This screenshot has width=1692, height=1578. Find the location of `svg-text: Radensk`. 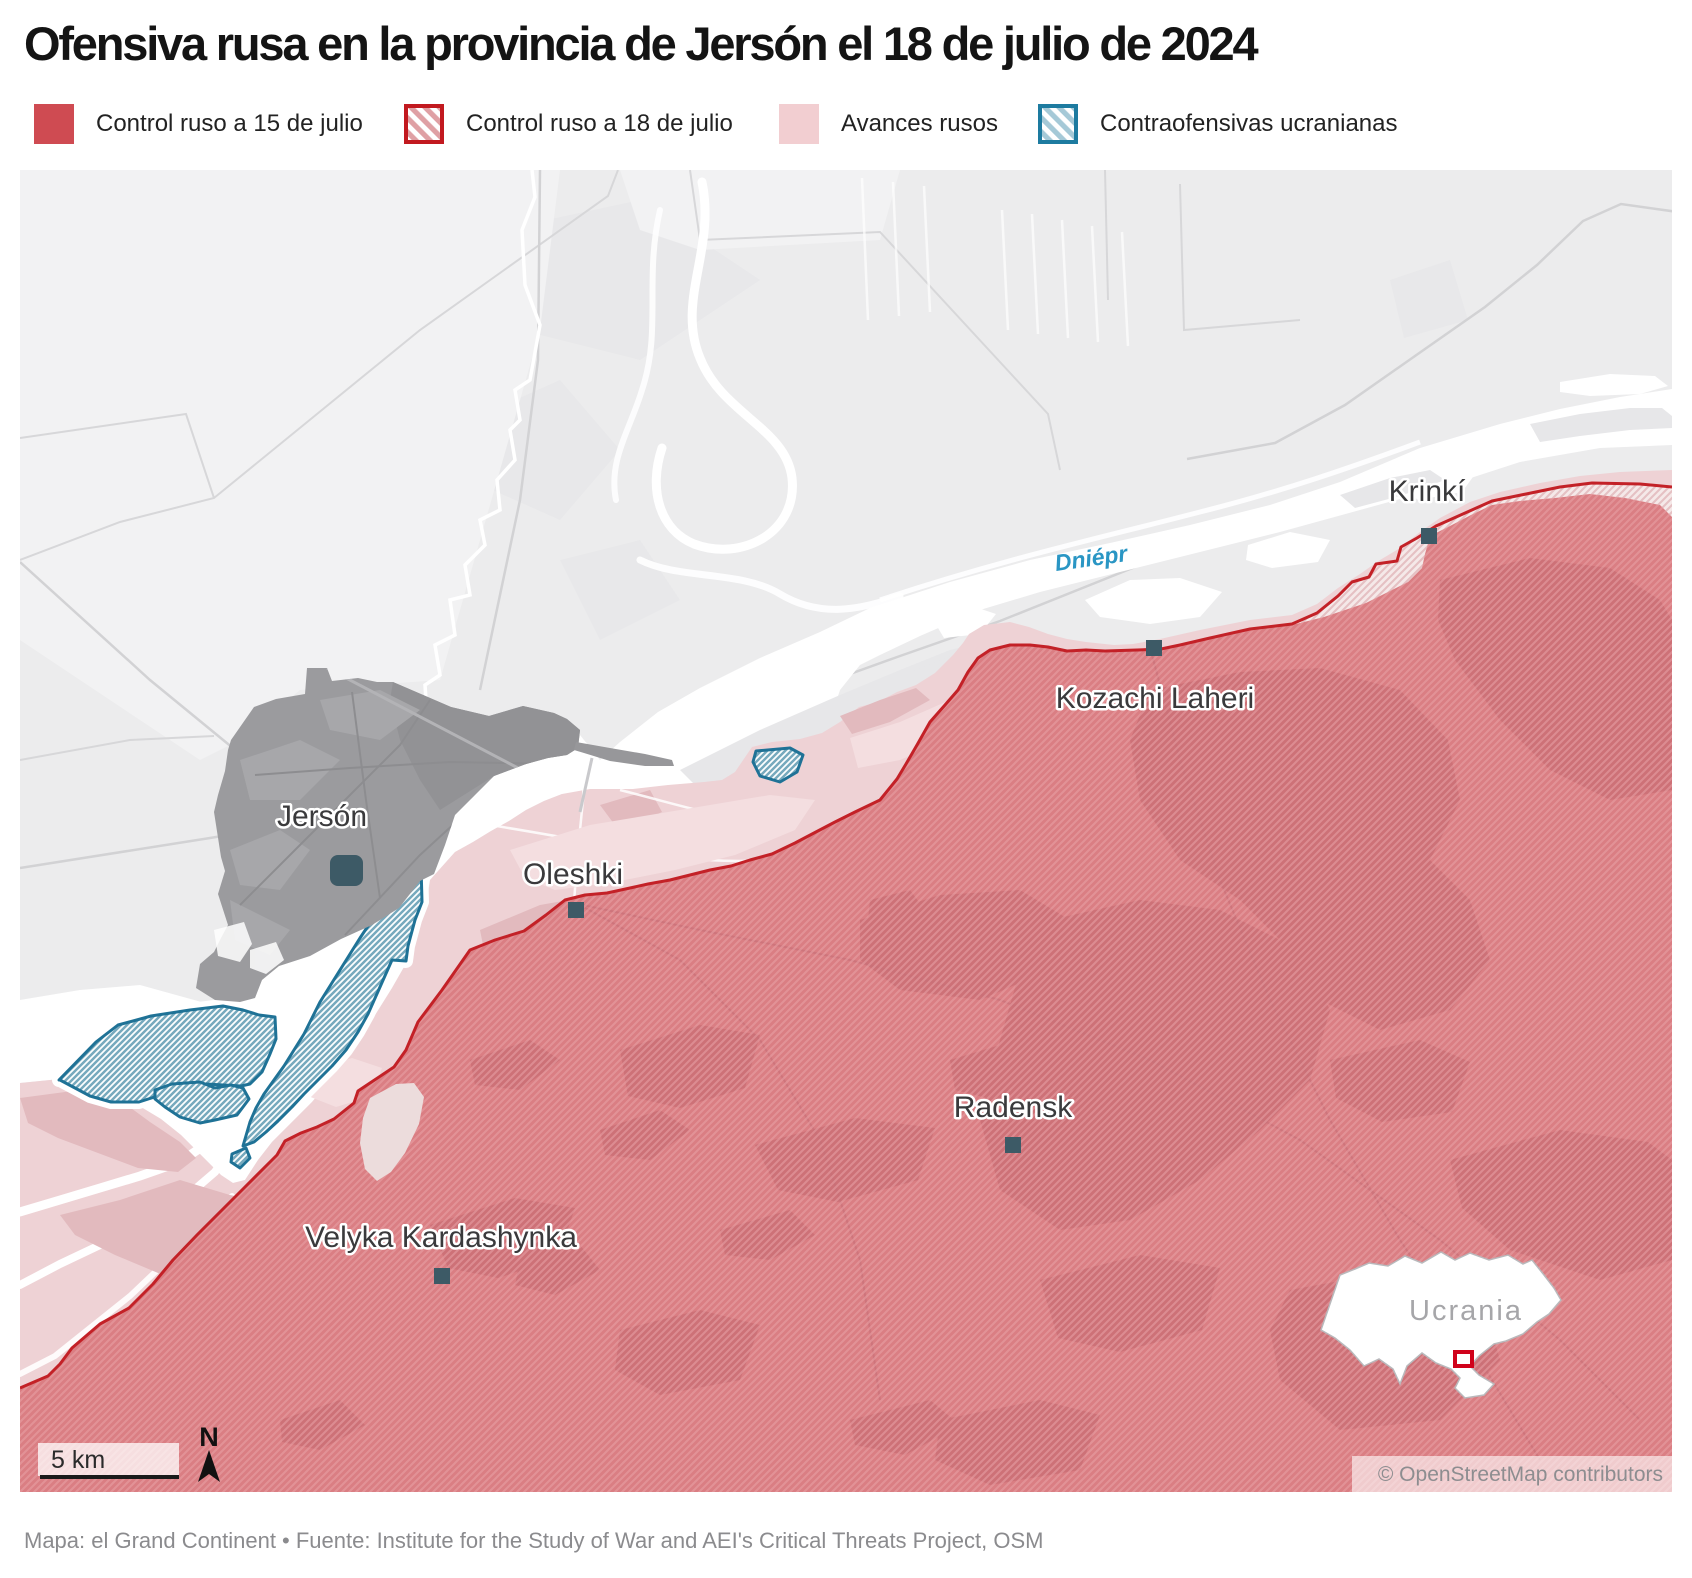

svg-text: Radensk is located at coordinates (1013, 1107).